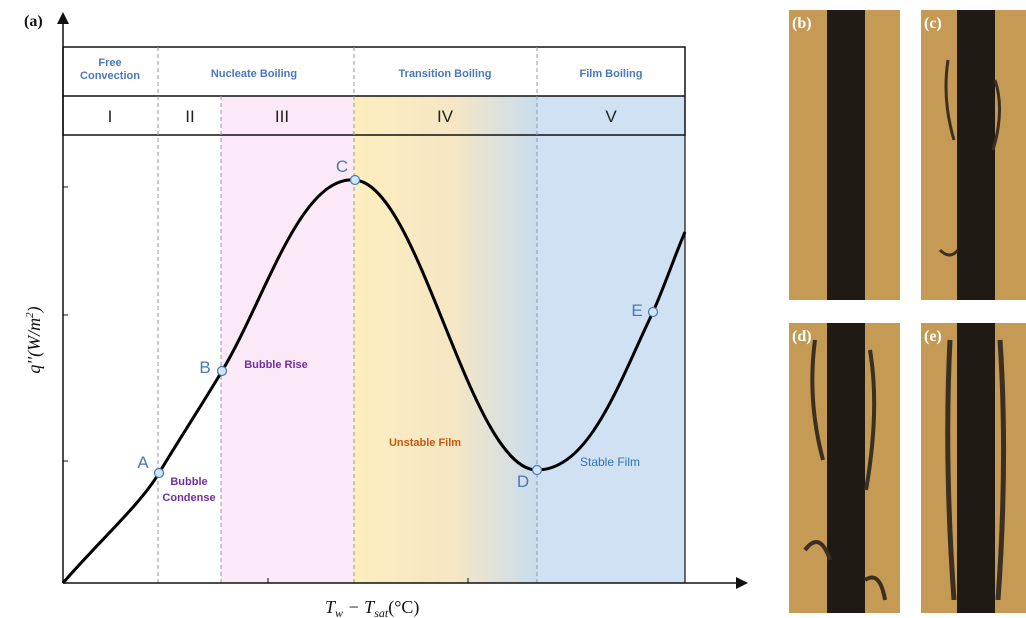  Describe the element at coordinates (331, 607) in the screenshot. I see `text-part: T` at that location.